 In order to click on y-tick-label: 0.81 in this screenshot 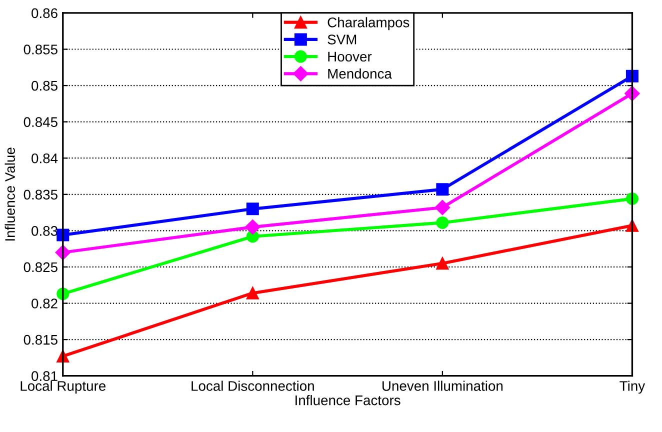, I will do `click(45, 376)`.